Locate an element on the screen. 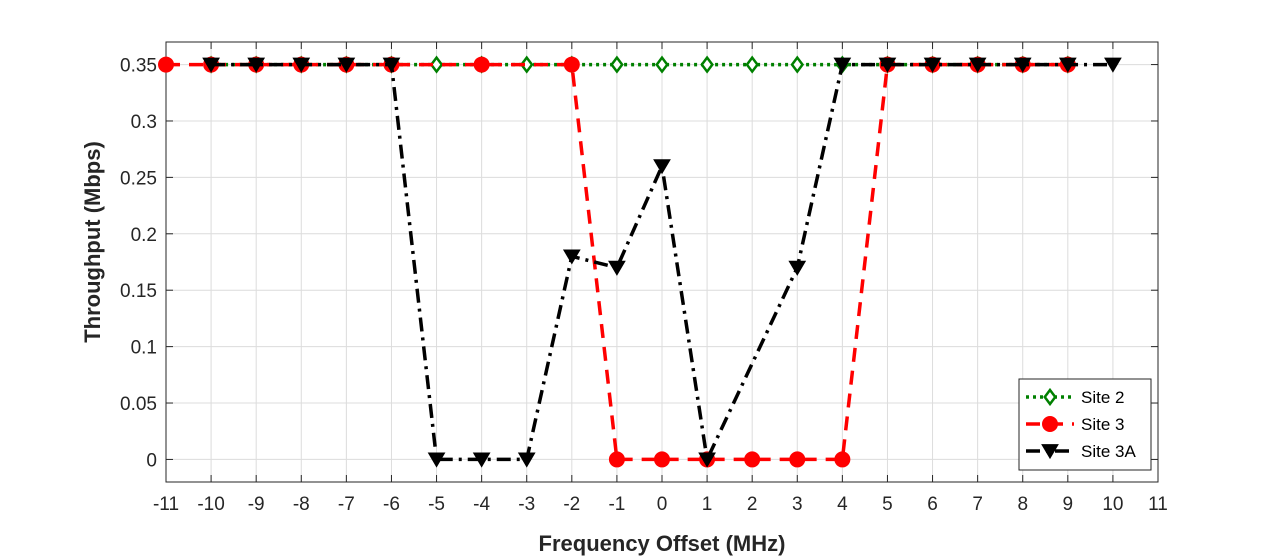 This screenshot has width=1280, height=556. x-tick-label: -2 is located at coordinates (571, 504).